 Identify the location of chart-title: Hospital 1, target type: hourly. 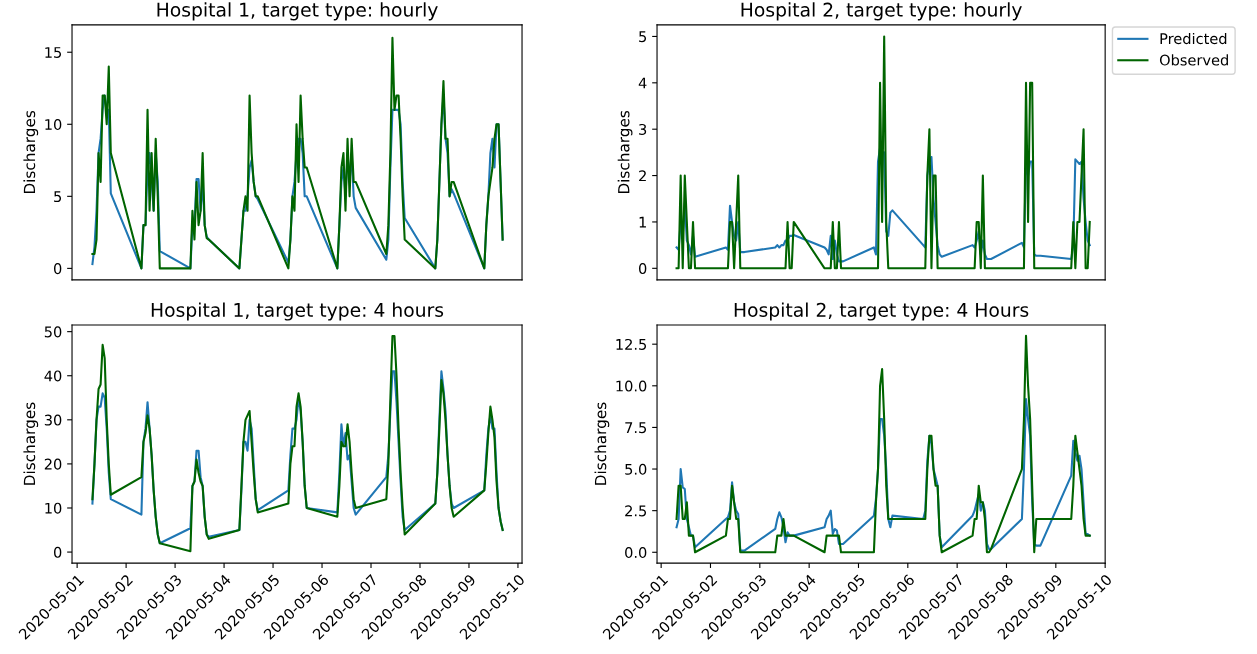
(297, 11).